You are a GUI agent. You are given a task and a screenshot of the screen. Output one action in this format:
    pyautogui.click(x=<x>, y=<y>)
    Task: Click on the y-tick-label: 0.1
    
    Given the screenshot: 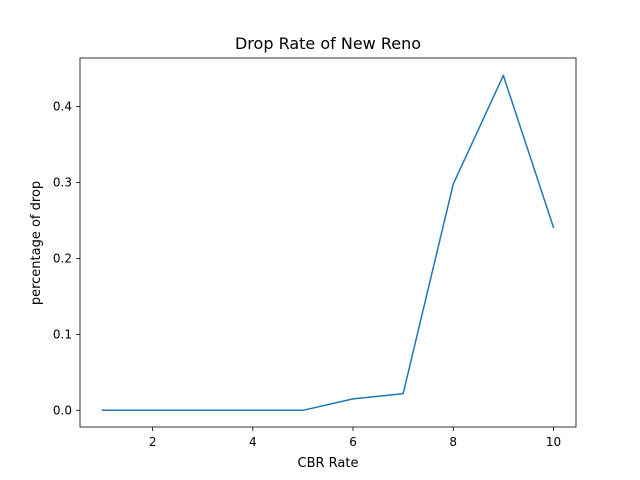 What is the action you would take?
    pyautogui.click(x=62, y=334)
    